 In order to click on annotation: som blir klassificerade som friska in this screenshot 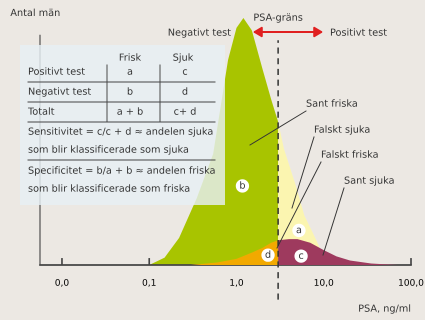, I will do `click(109, 188)`.